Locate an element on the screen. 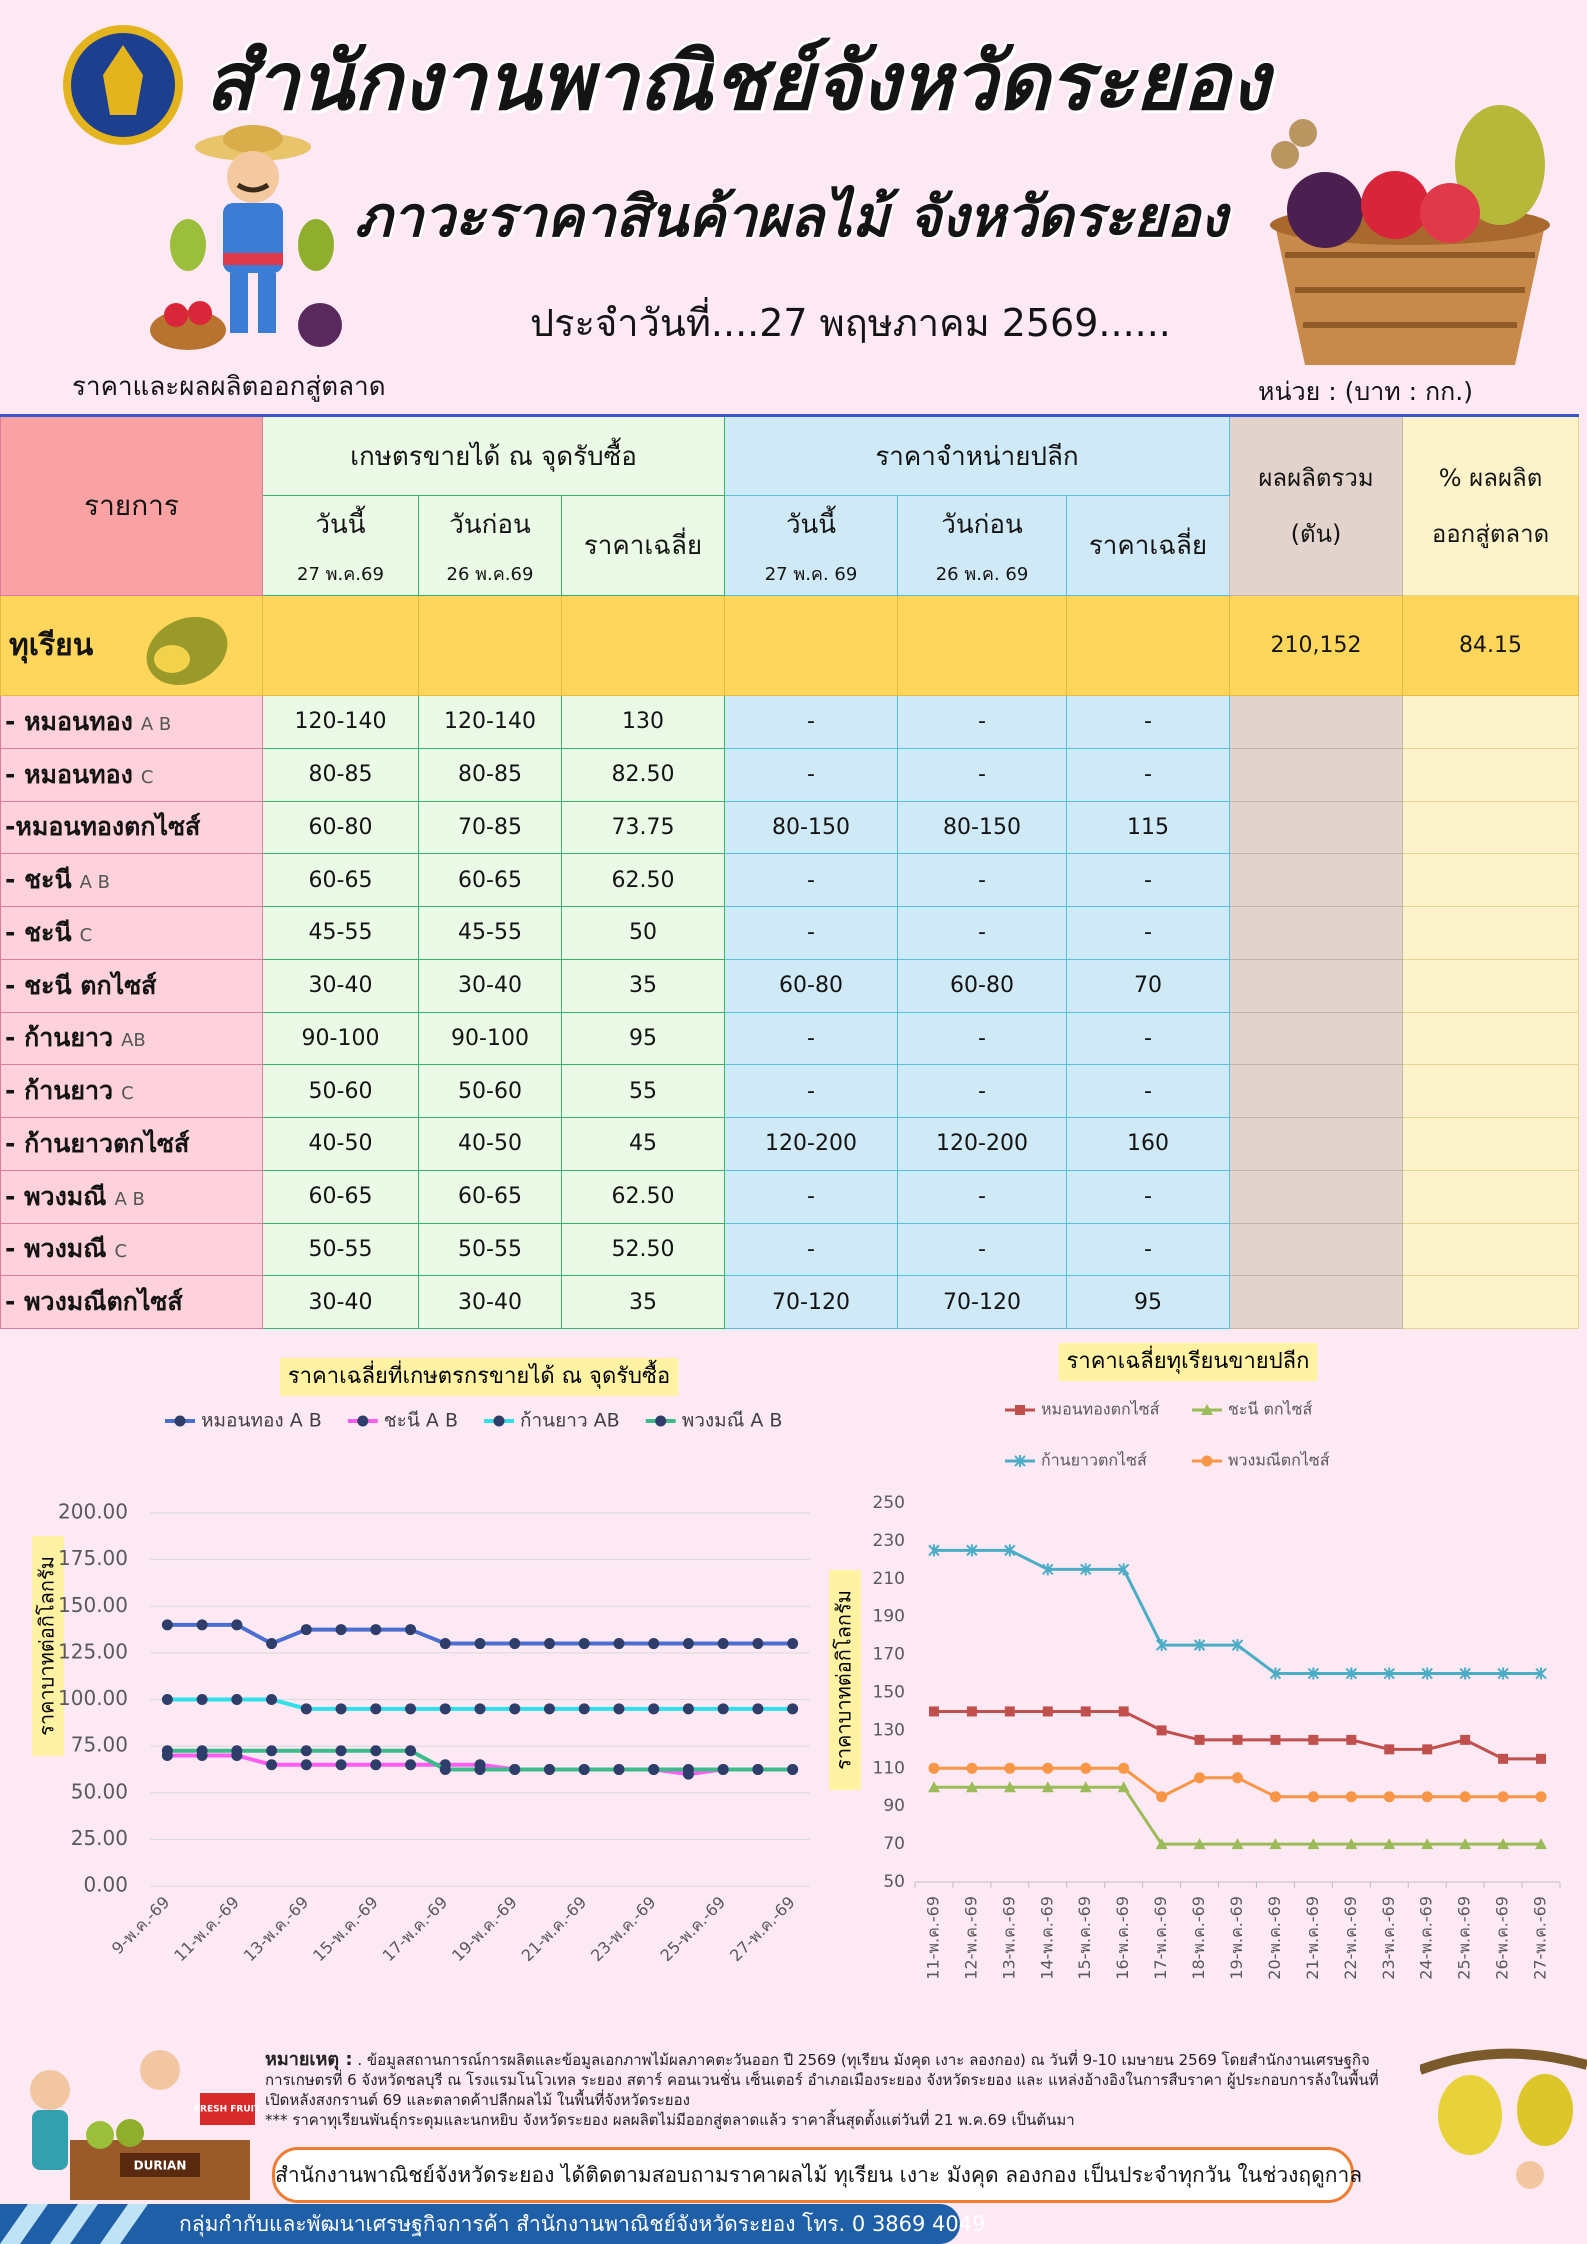  group-name-cell: ทุเรียน is located at coordinates (131, 645).